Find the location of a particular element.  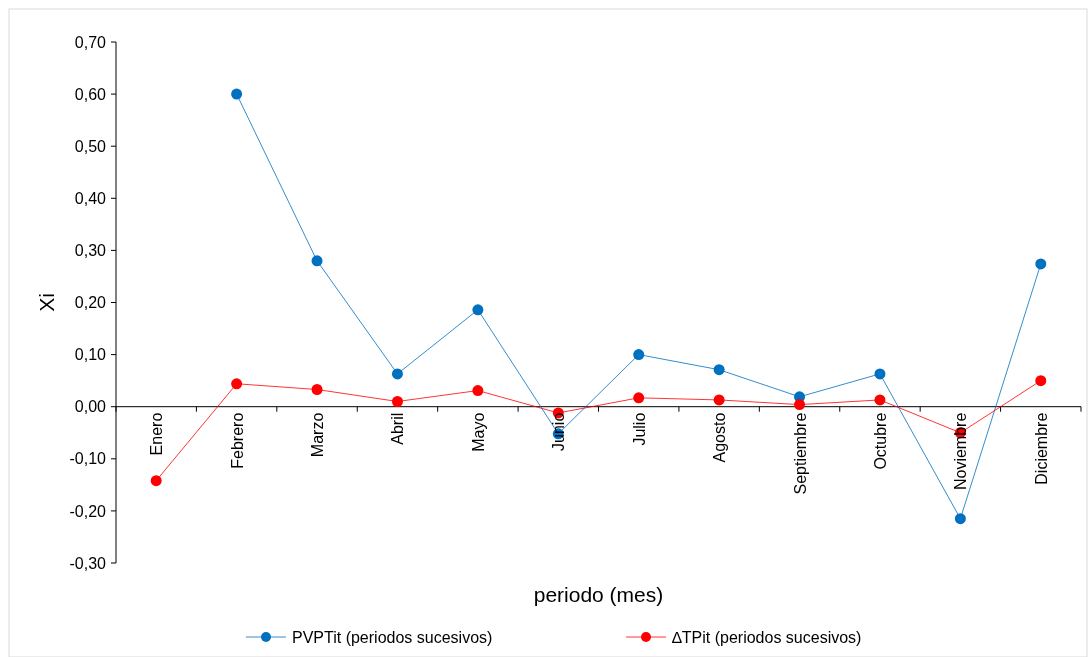

y-tick-label: -0,30 is located at coordinates (88, 563).